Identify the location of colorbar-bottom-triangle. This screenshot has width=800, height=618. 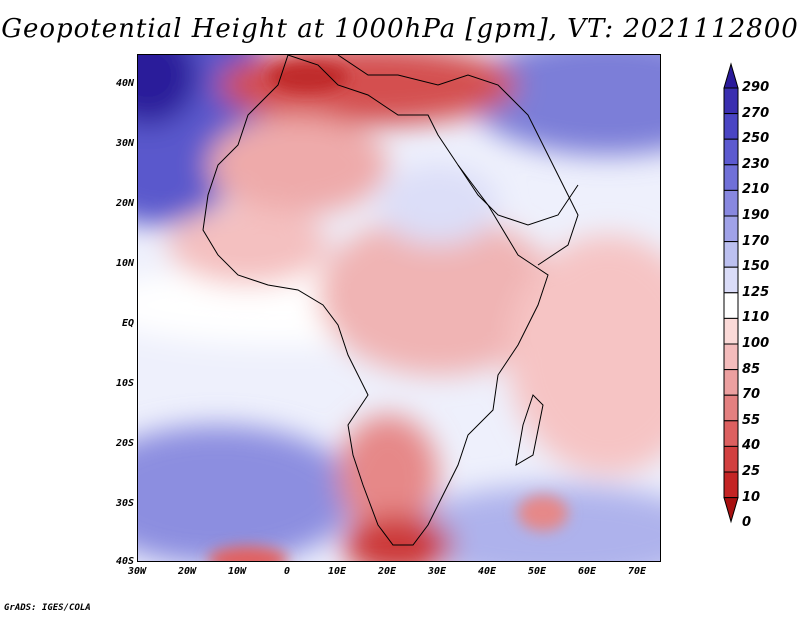
(731, 510).